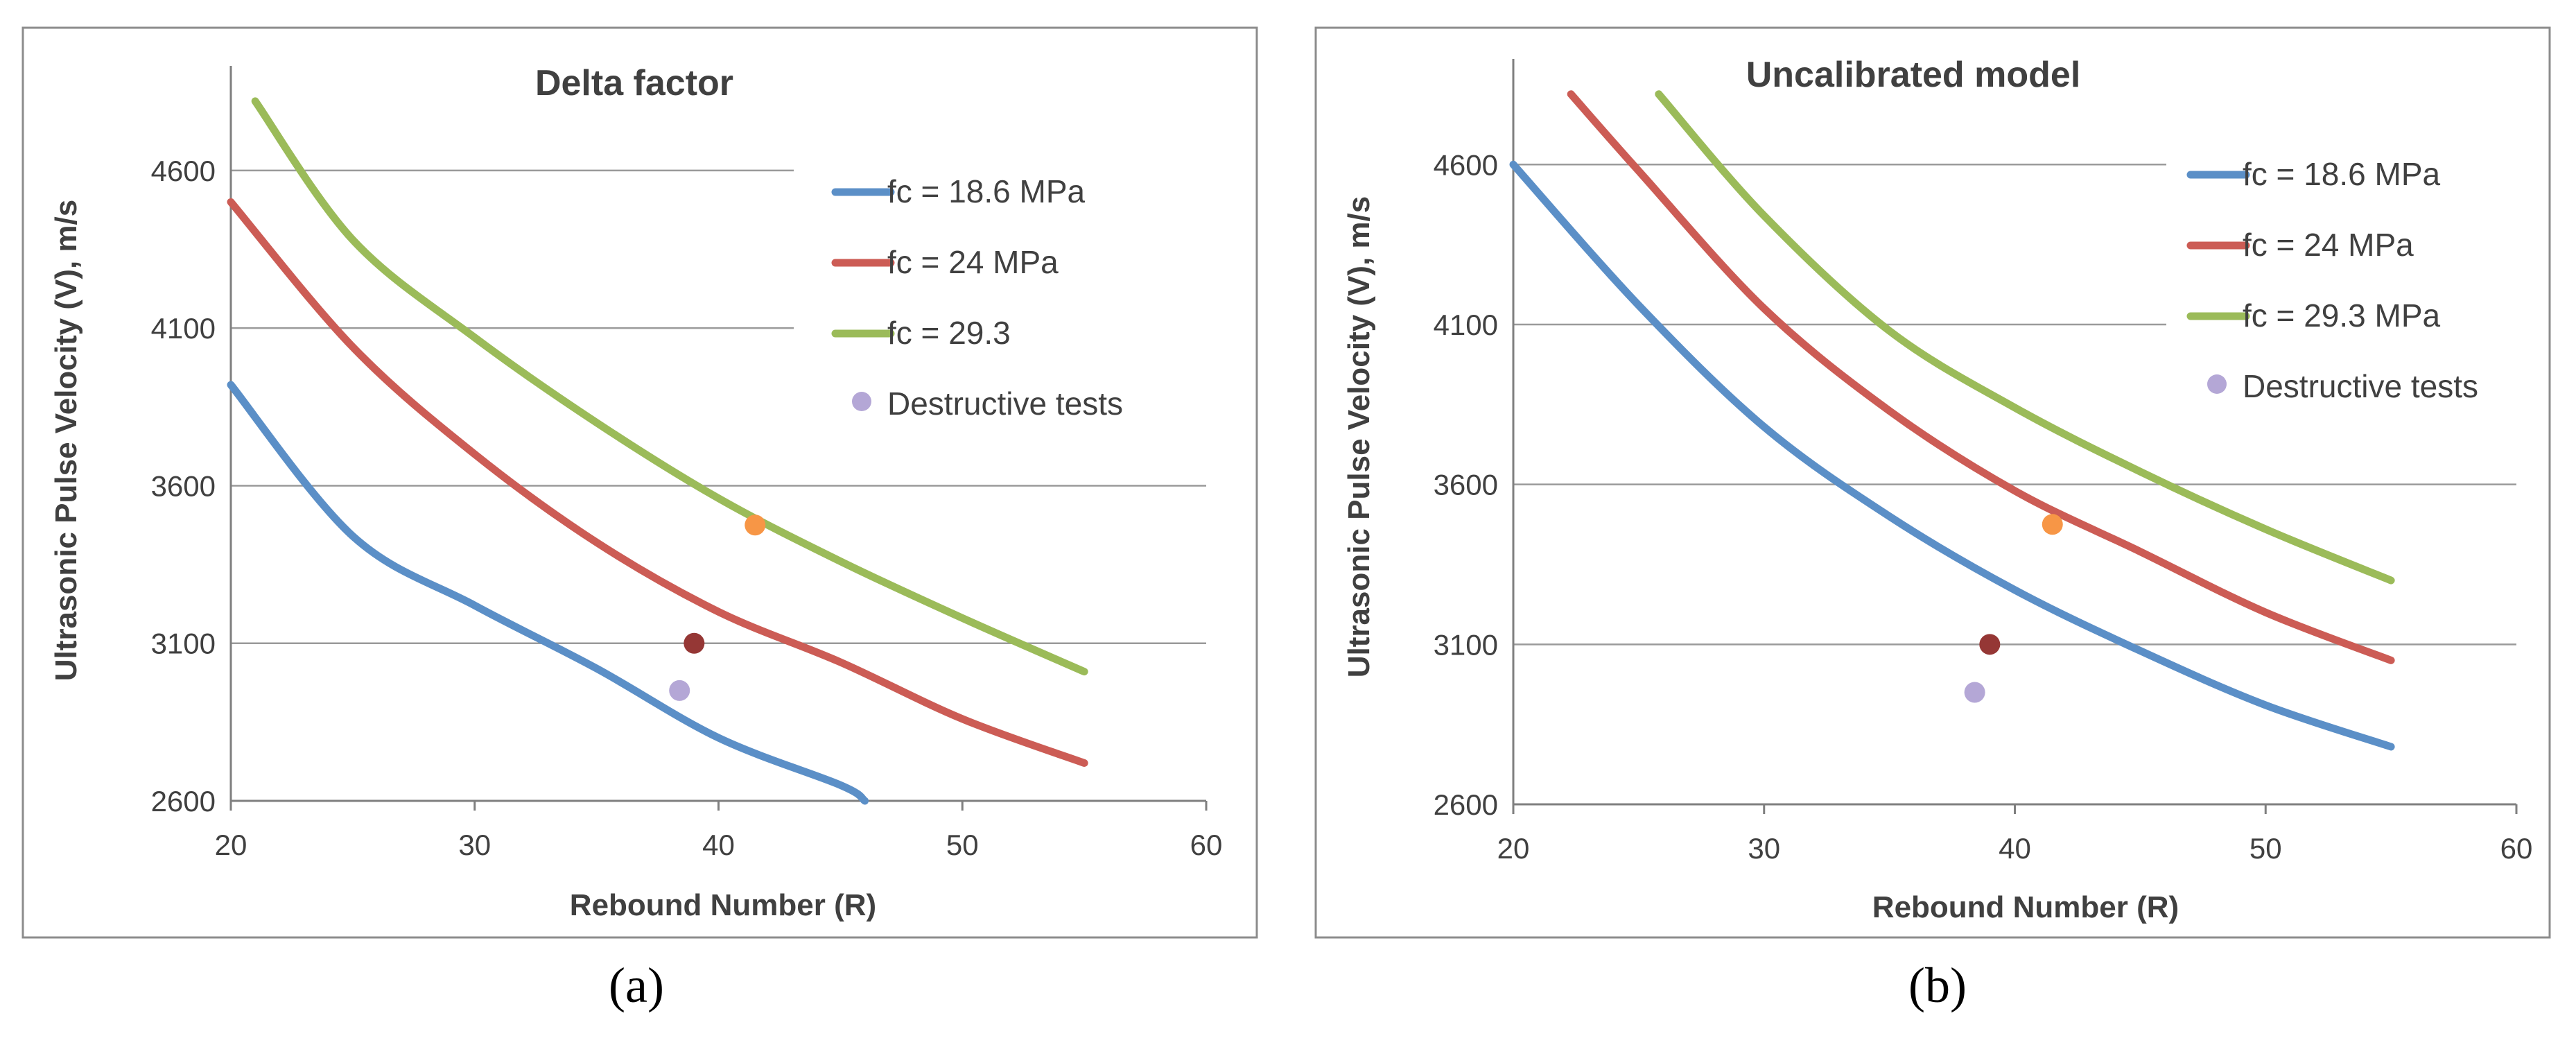 The height and width of the screenshot is (1038, 2576). Describe the element at coordinates (1913, 75) in the screenshot. I see `chart-title: Uncalibrated model` at that location.